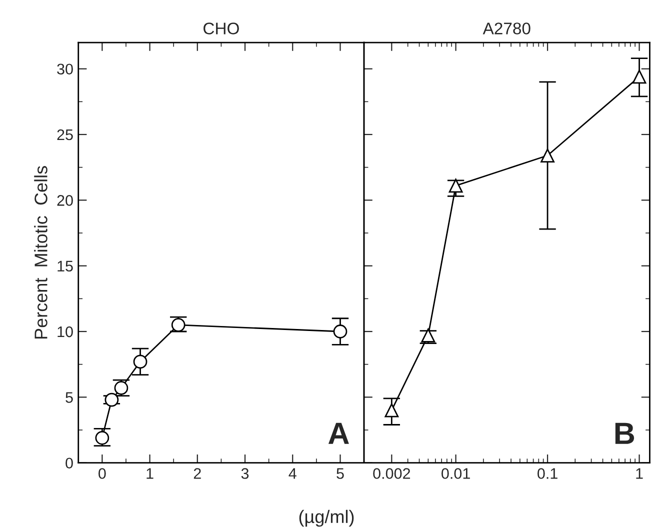 The width and height of the screenshot is (653, 532). What do you see at coordinates (456, 473) in the screenshot?
I see `x-tick-label: 0.01` at bounding box center [456, 473].